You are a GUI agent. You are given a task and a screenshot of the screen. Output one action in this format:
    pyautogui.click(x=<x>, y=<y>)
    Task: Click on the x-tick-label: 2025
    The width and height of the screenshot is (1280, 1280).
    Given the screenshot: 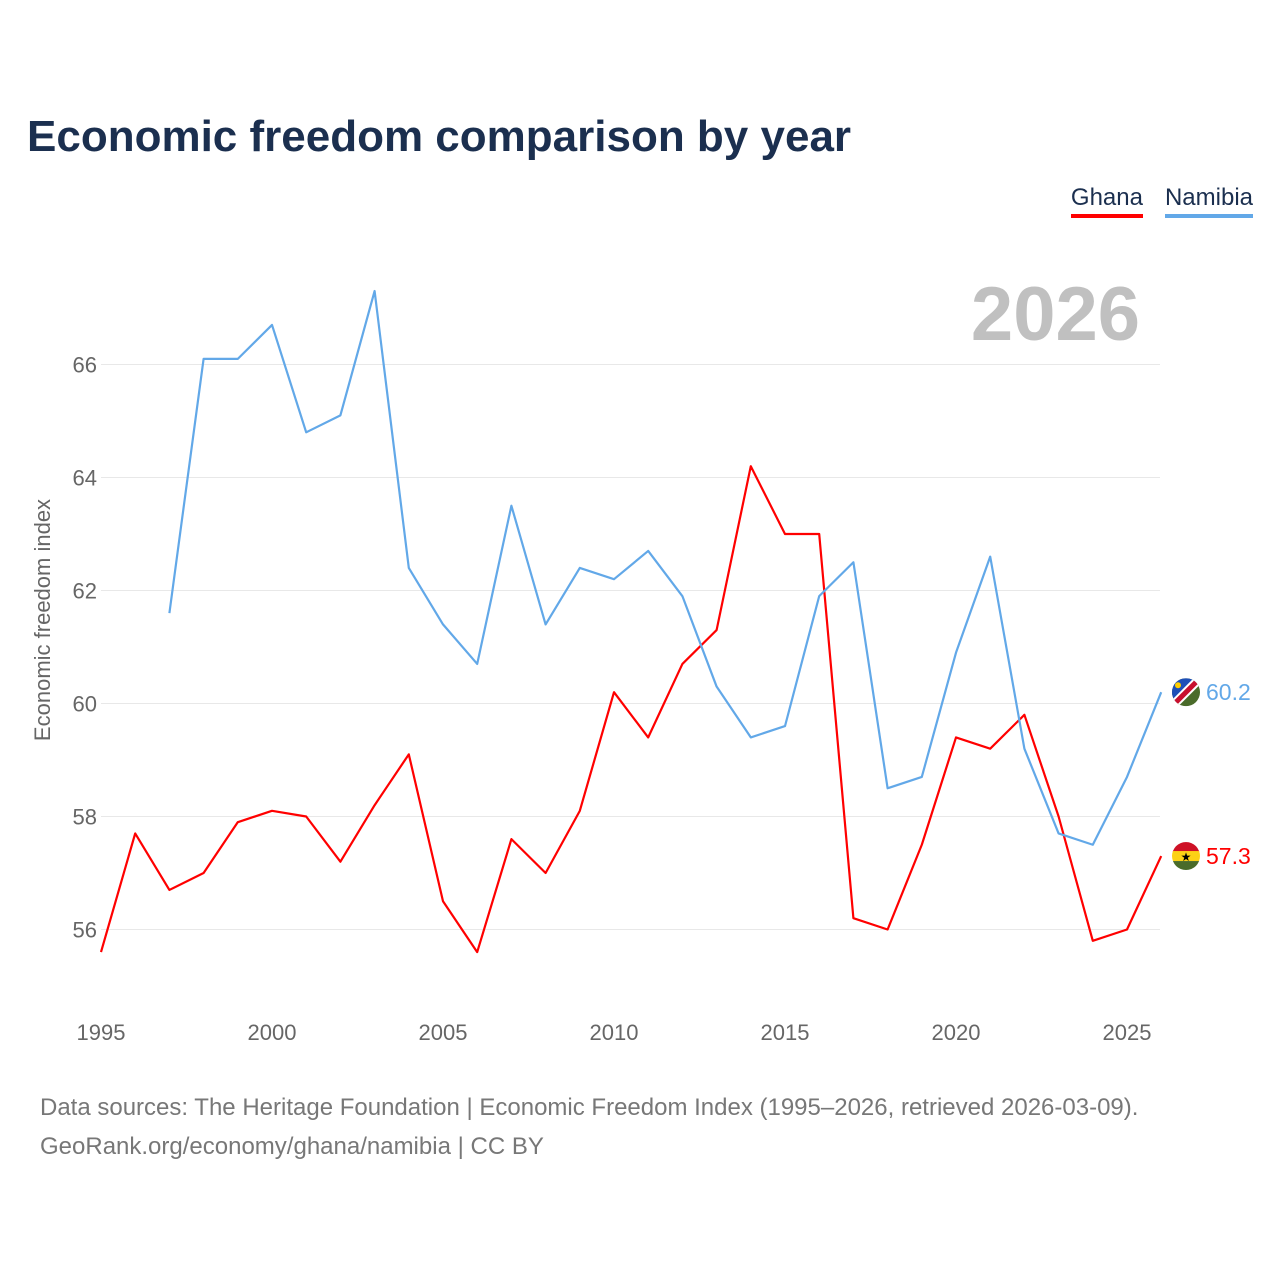 What is the action you would take?
    pyautogui.click(x=1127, y=1032)
    